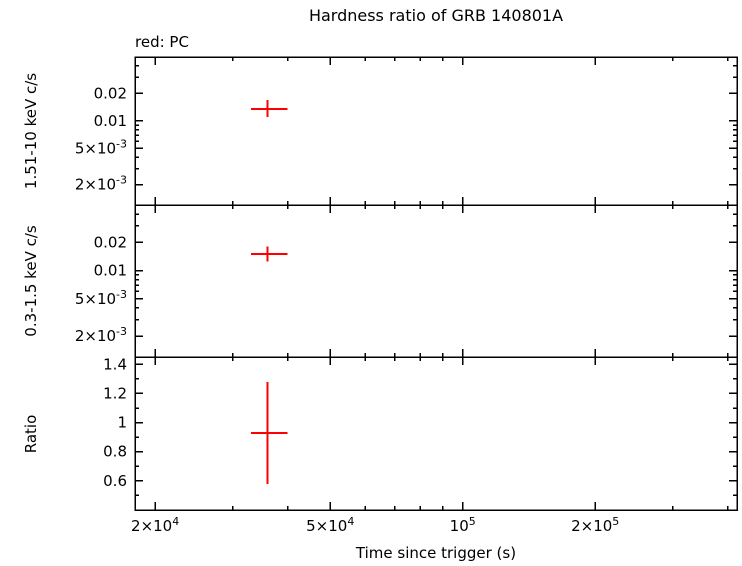  I want to click on tick-label: 1.2, so click(115, 393).